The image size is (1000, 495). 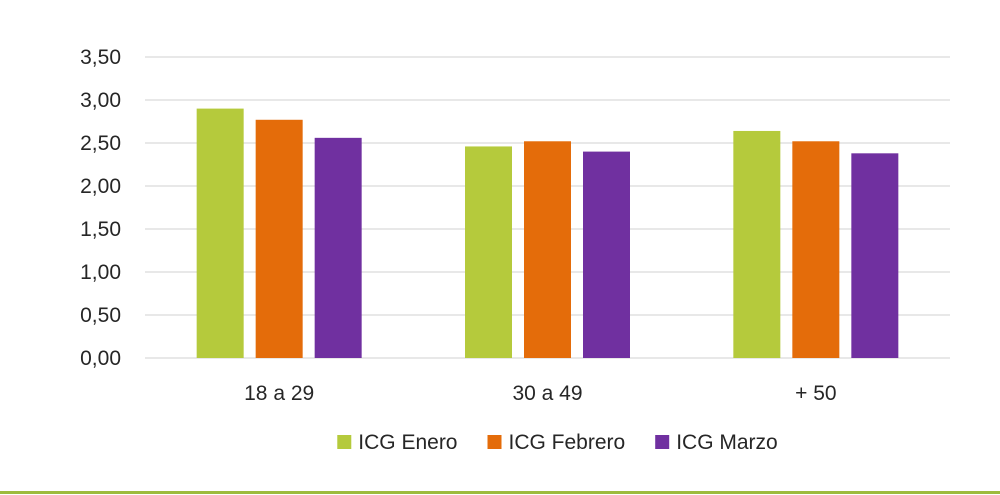 I want to click on x-tick-label: 30 a 49, so click(x=547, y=393).